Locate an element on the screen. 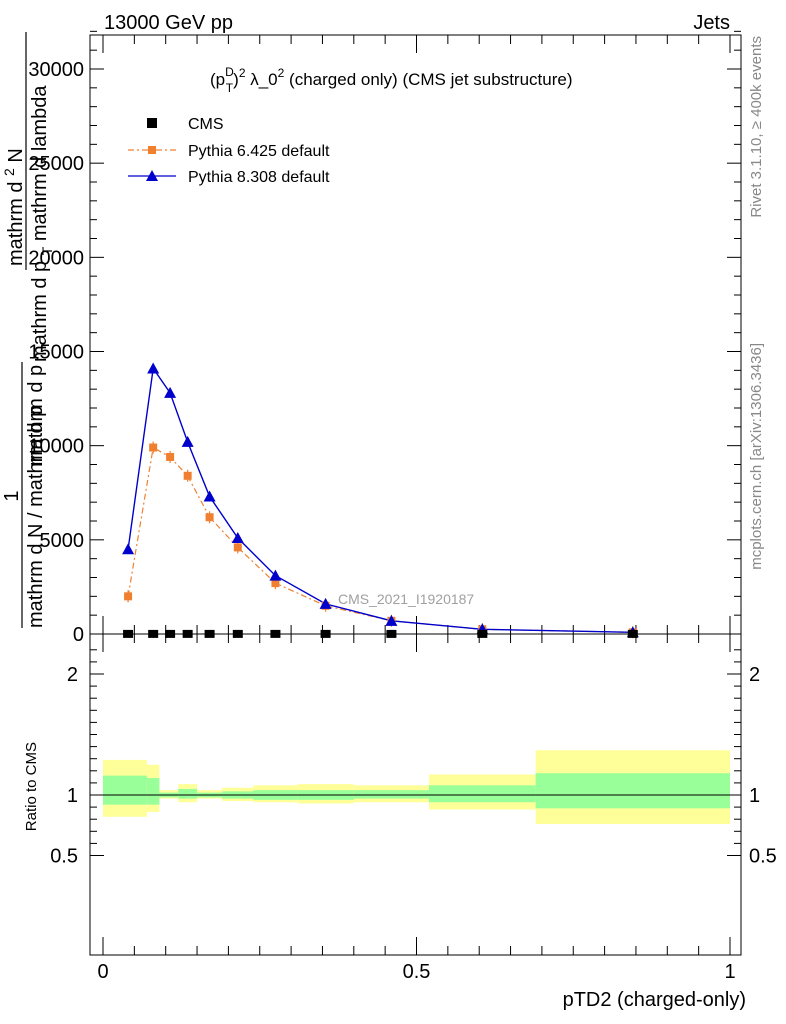 The width and height of the screenshot is (786, 1024). main-y-tick-label: 0 is located at coordinates (78, 635).